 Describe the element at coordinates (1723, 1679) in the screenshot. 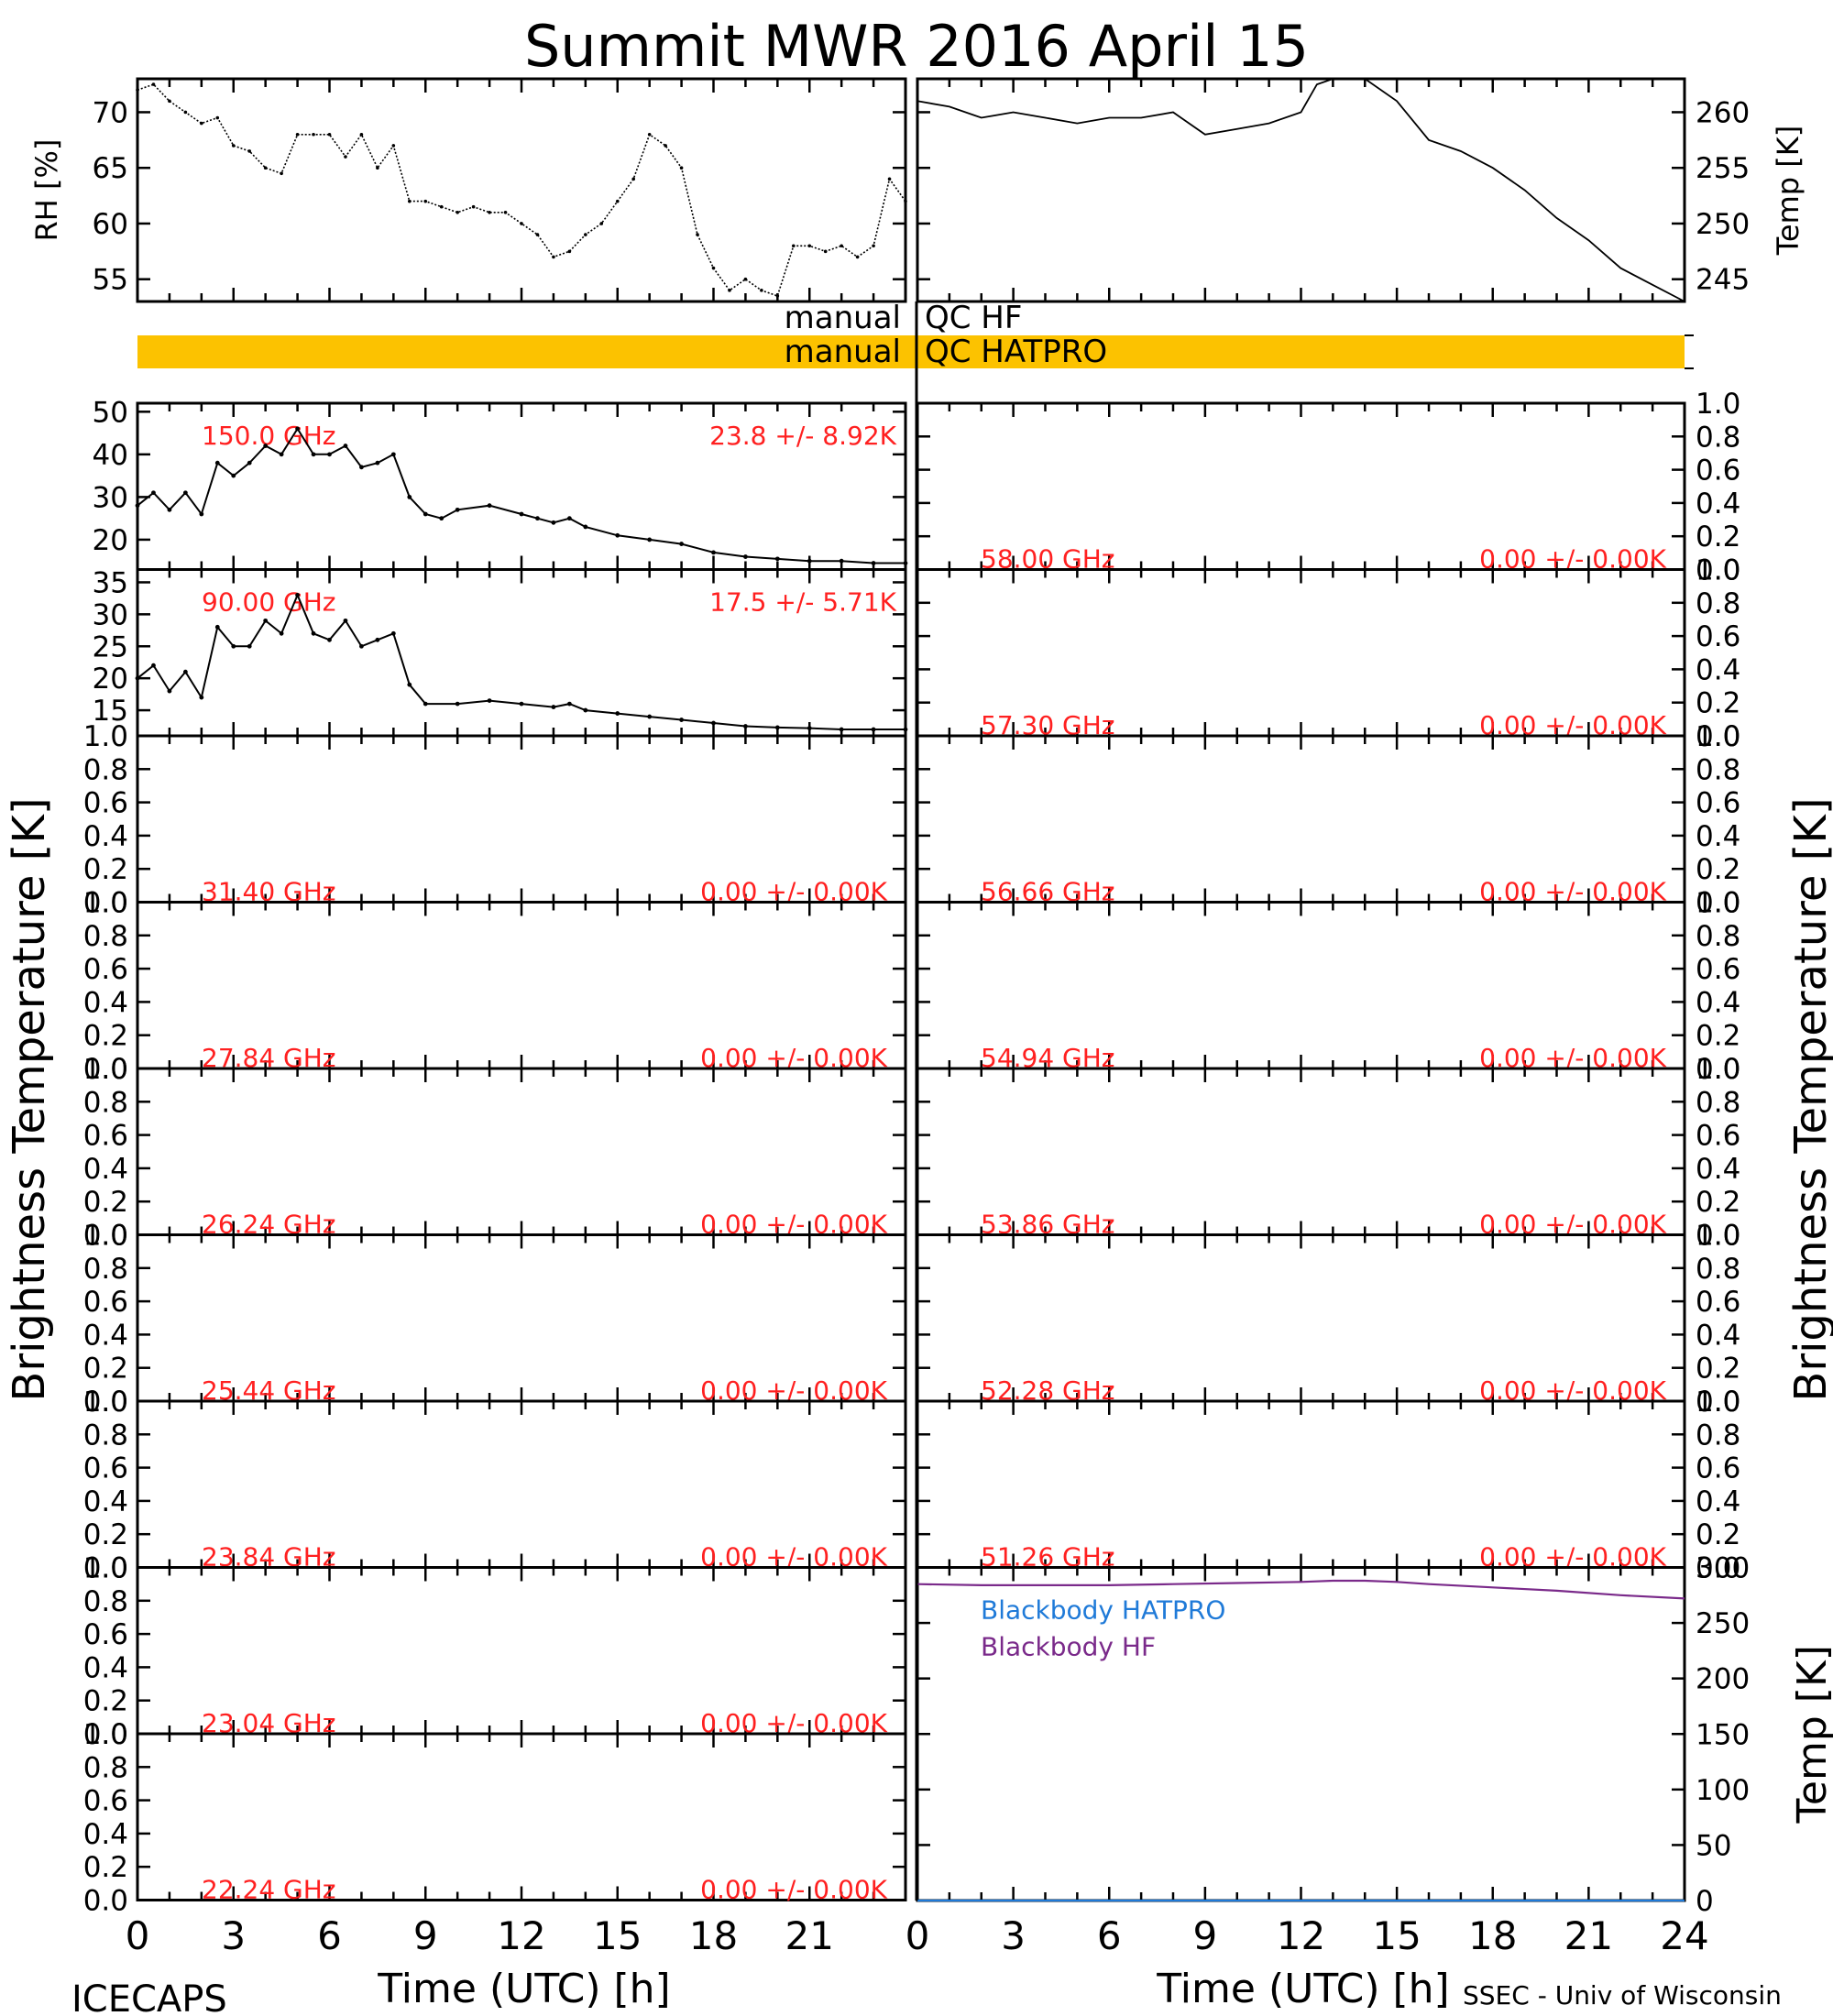

I see `blackbody-panel-ytick-label: 200` at that location.